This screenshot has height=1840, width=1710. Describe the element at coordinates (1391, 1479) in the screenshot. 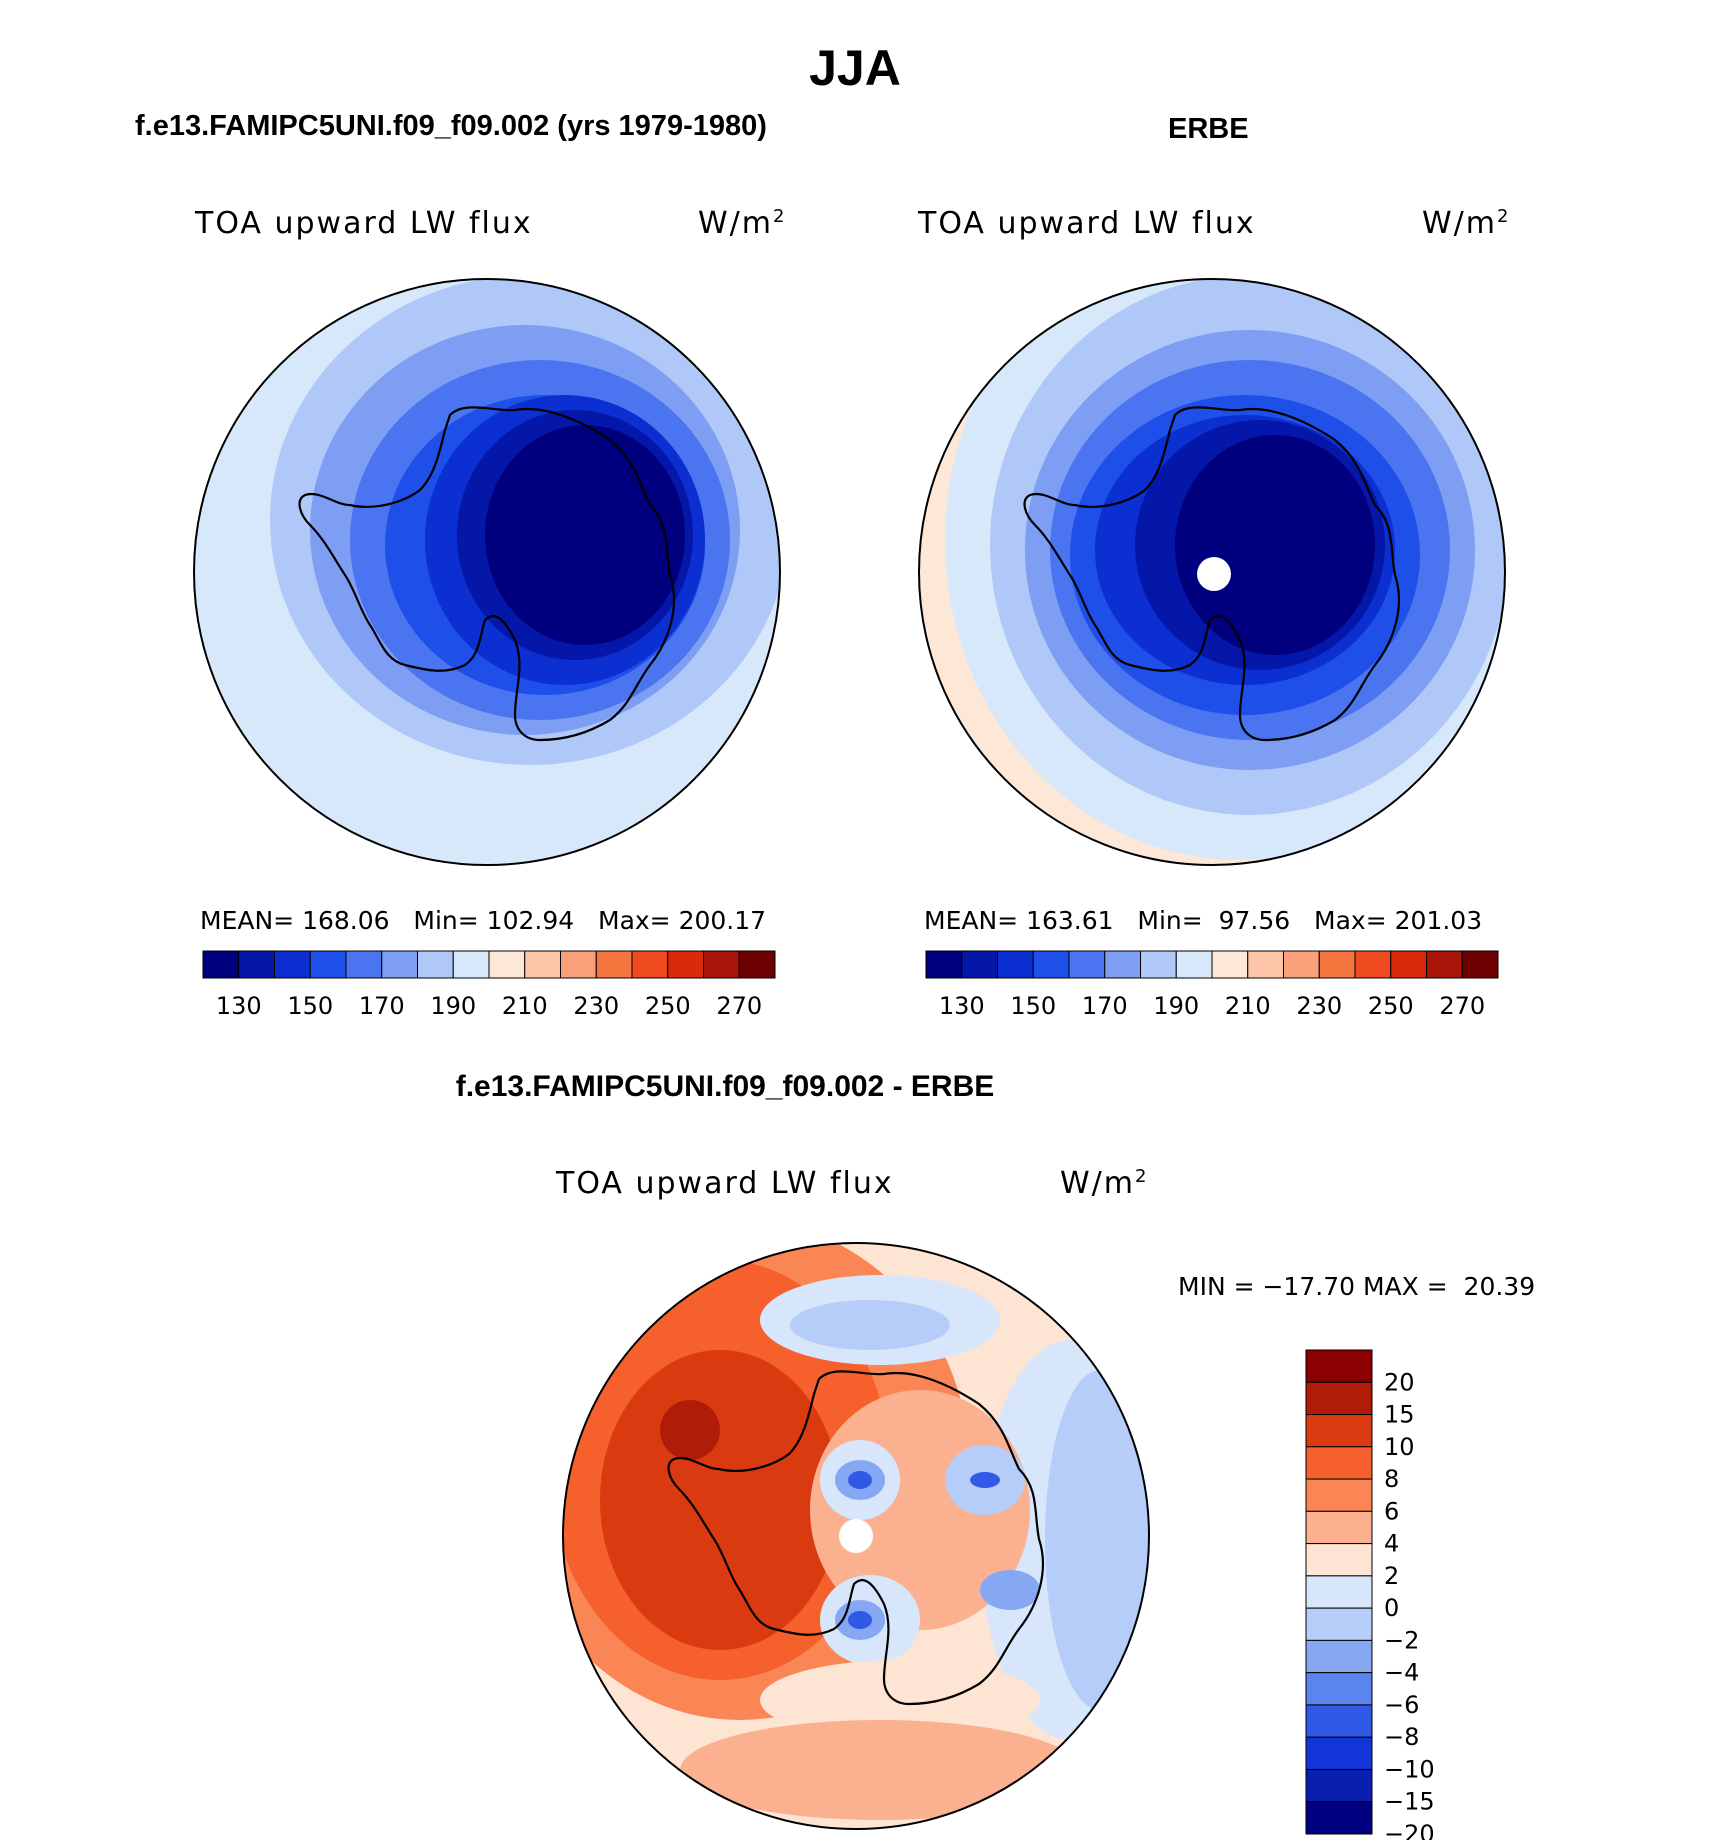

I see `colorbar-tick-label: 8` at that location.